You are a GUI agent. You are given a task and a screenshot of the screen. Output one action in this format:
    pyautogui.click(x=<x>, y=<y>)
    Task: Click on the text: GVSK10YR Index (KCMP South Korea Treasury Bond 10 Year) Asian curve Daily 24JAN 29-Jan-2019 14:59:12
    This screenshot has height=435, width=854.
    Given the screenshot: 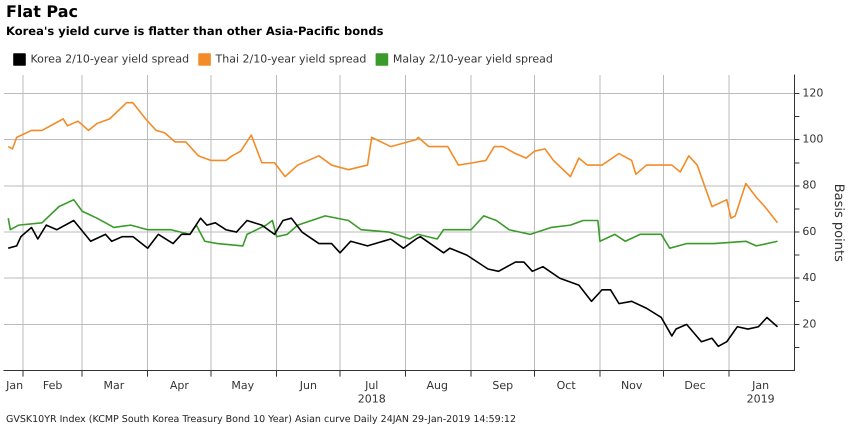 What is the action you would take?
    pyautogui.click(x=261, y=419)
    